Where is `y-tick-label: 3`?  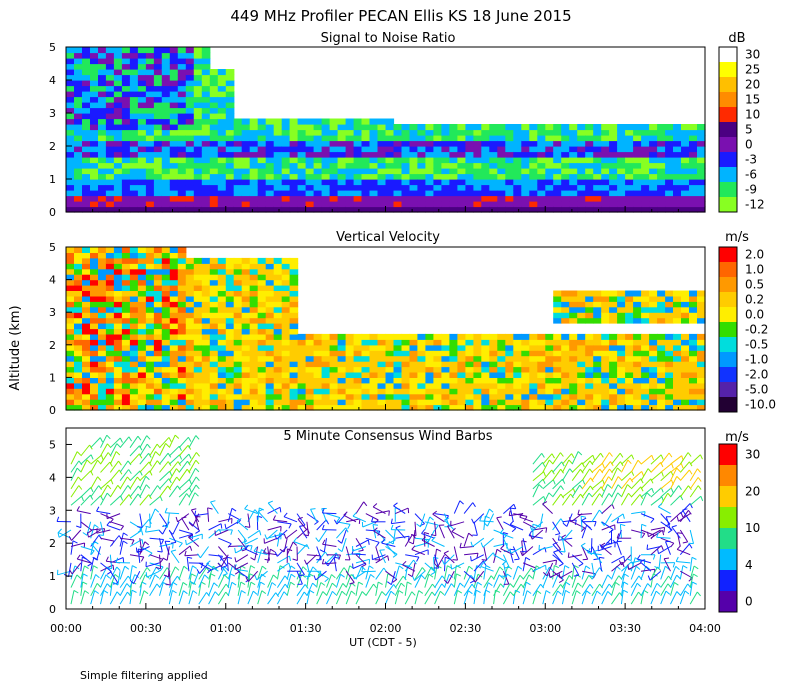 y-tick-label: 3 is located at coordinates (52, 312).